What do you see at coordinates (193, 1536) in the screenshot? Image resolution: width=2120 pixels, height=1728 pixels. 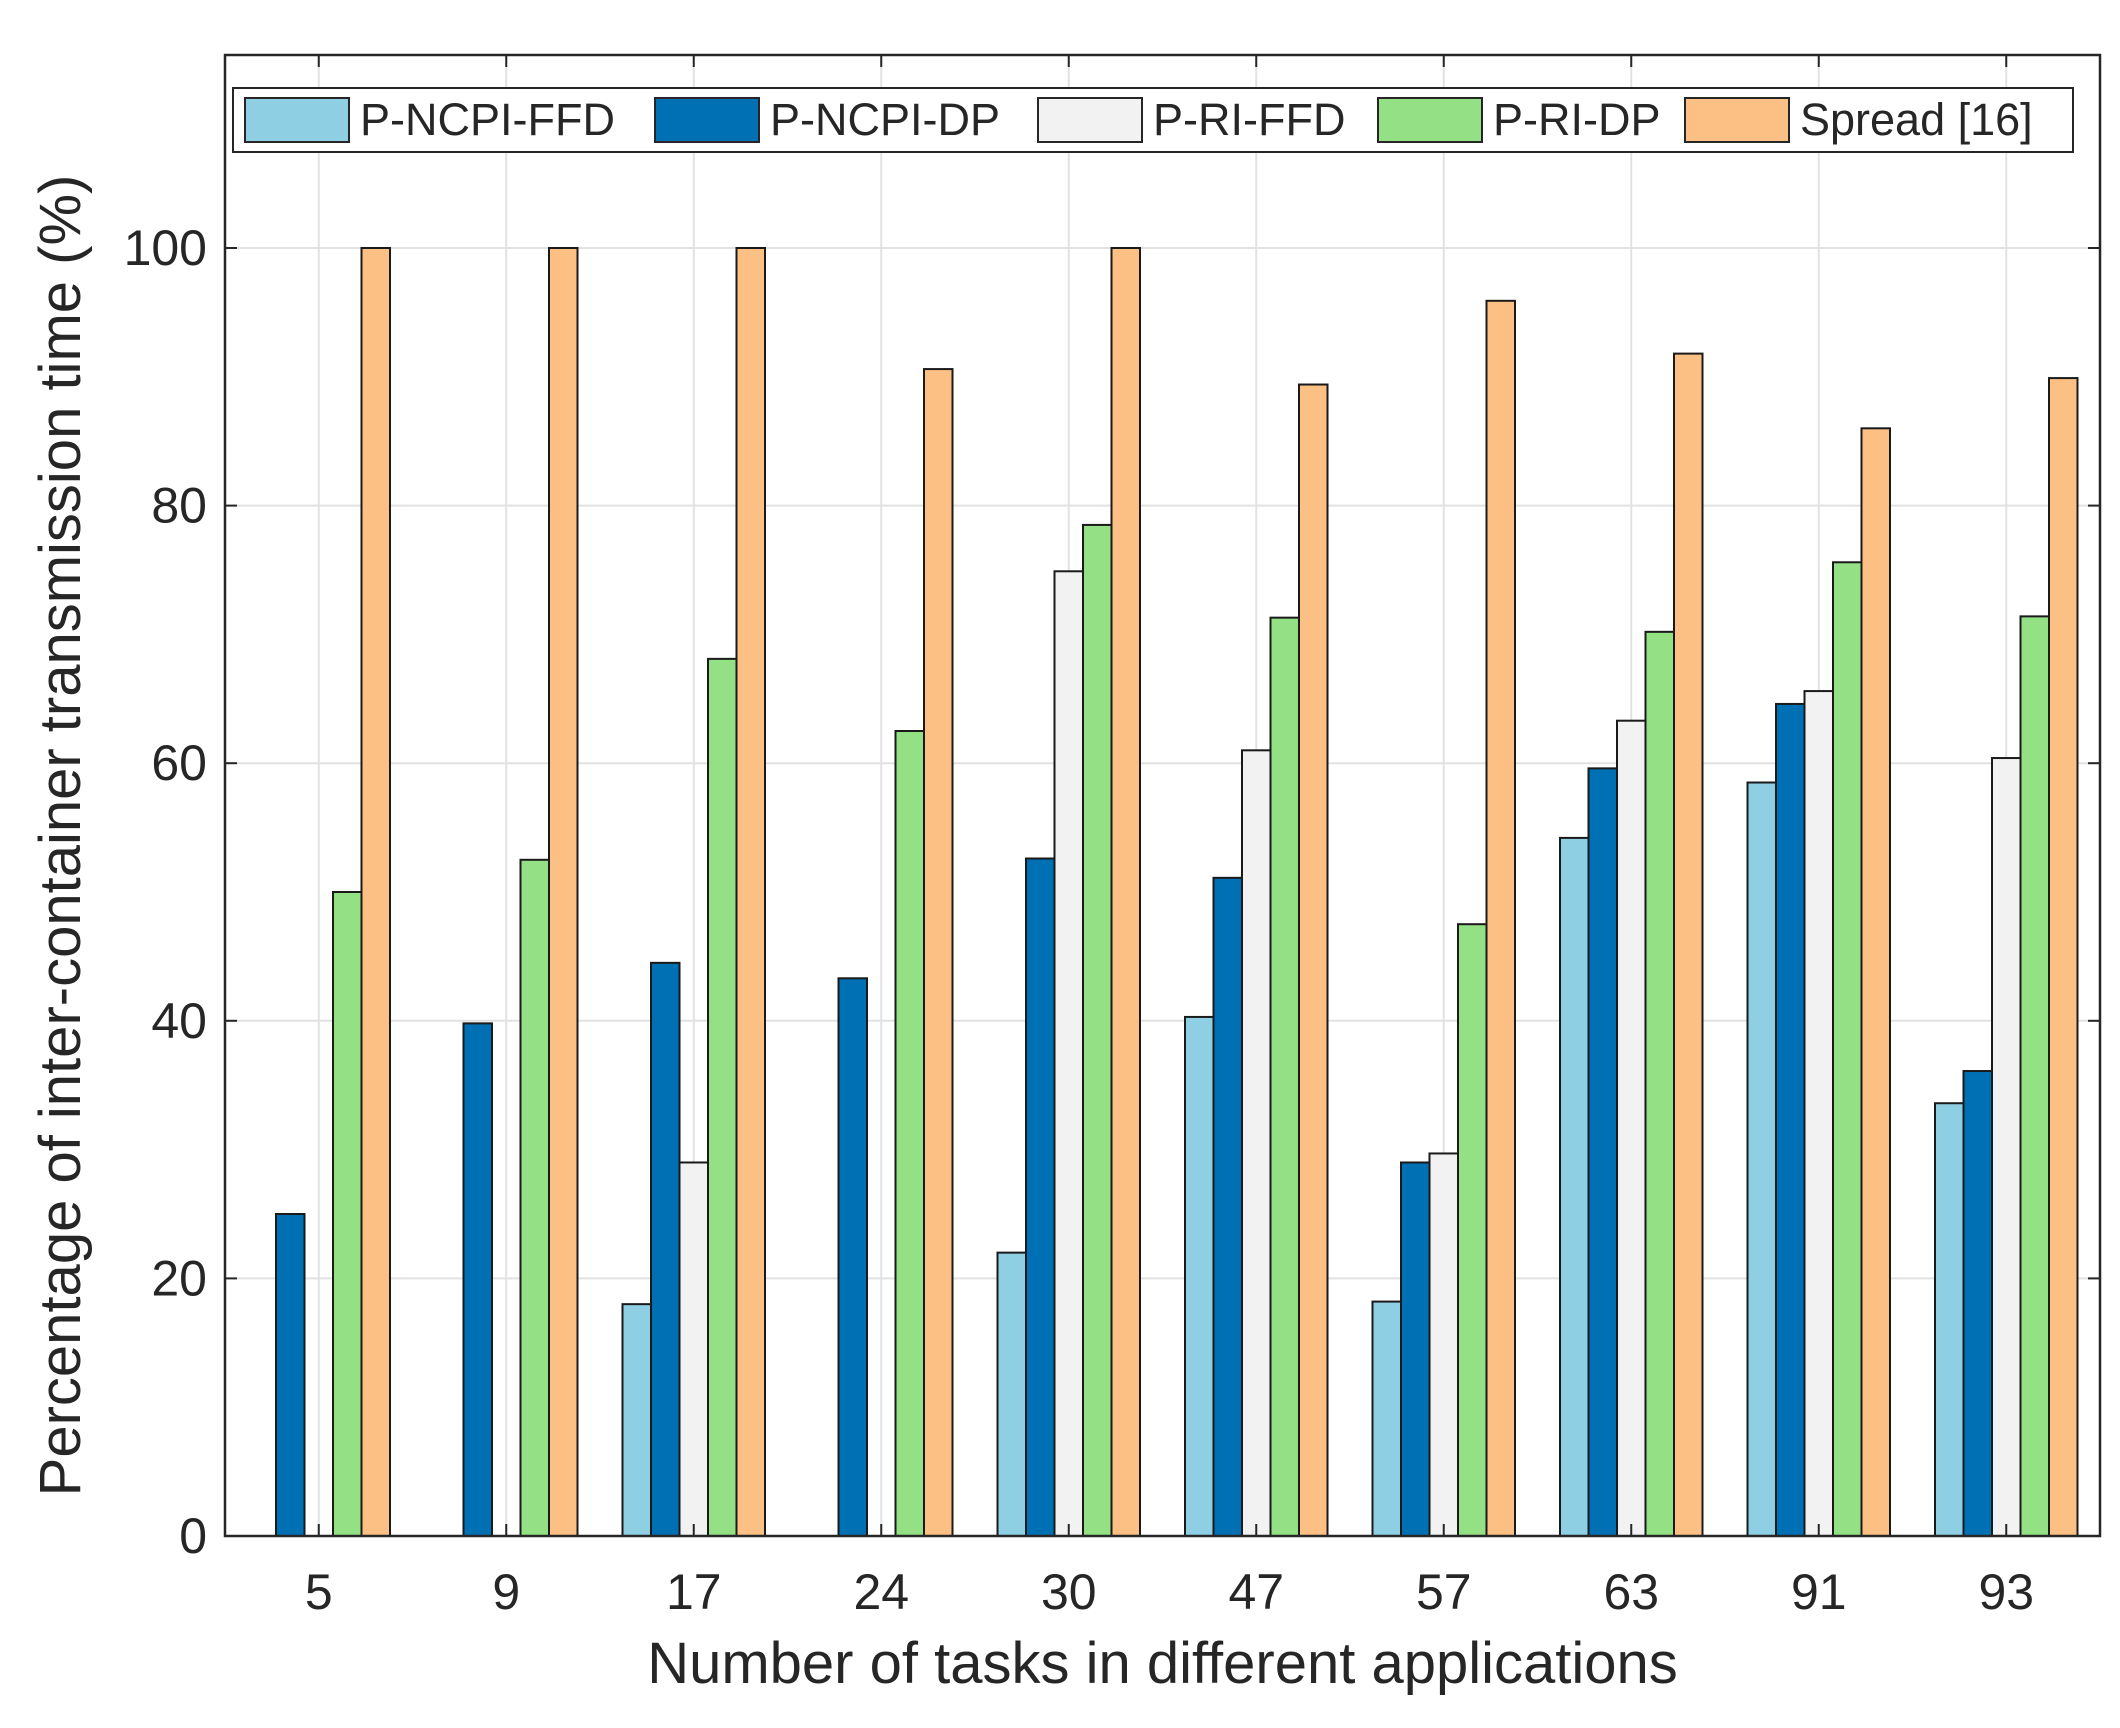 I see `y-tick-label: 0` at bounding box center [193, 1536].